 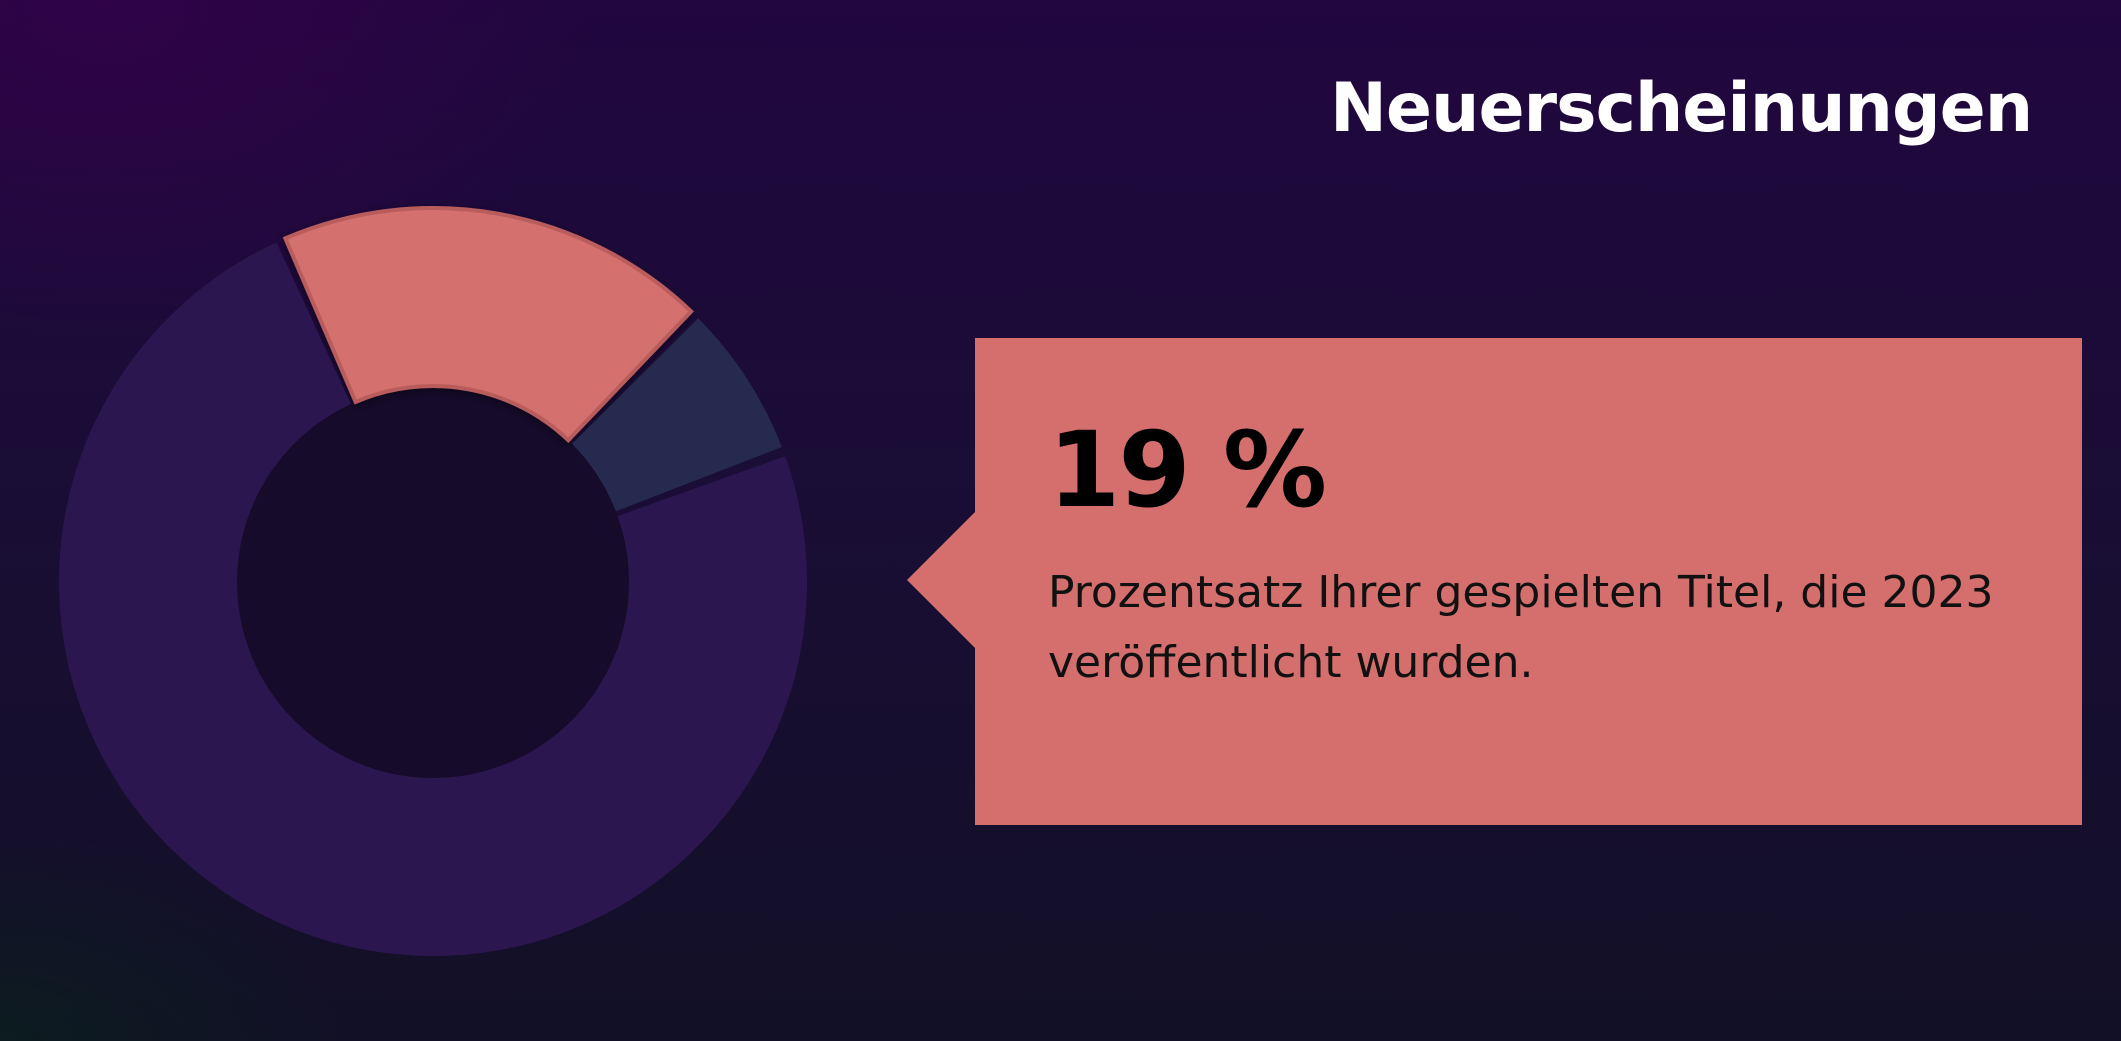 What do you see at coordinates (941, 580) in the screenshot?
I see `callout-pointer` at bounding box center [941, 580].